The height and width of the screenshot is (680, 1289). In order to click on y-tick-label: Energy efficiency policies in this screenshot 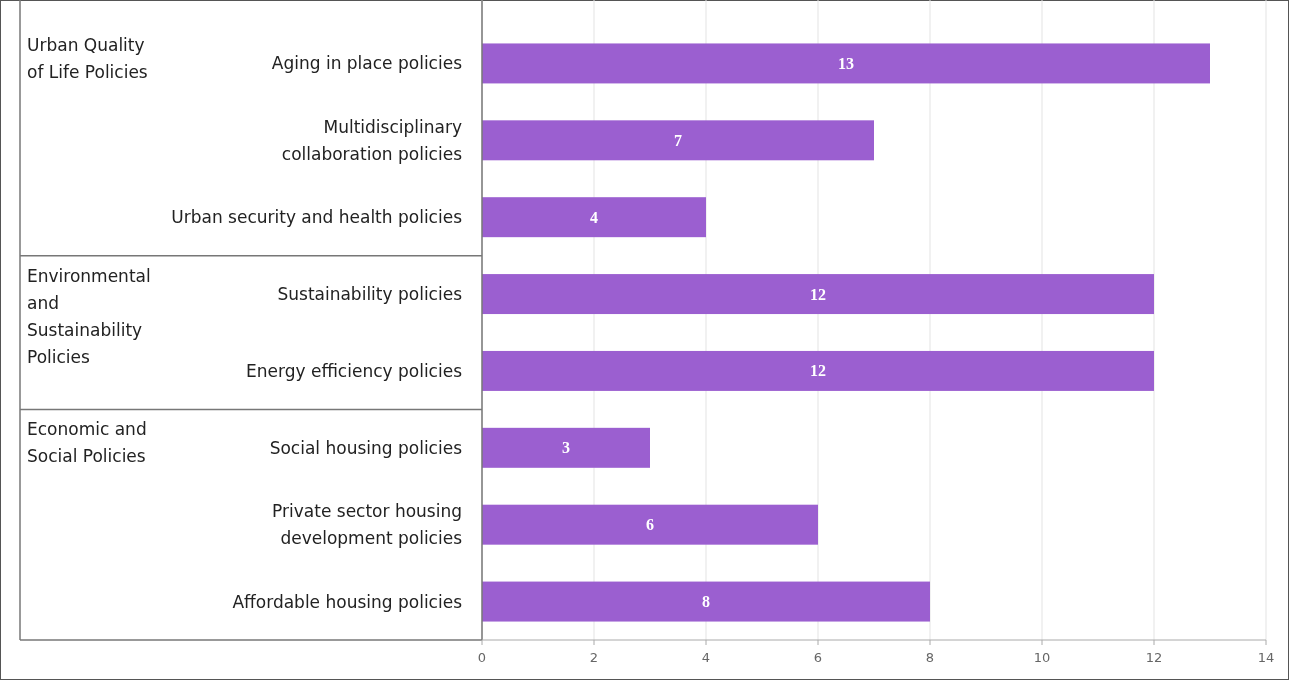, I will do `click(354, 370)`.